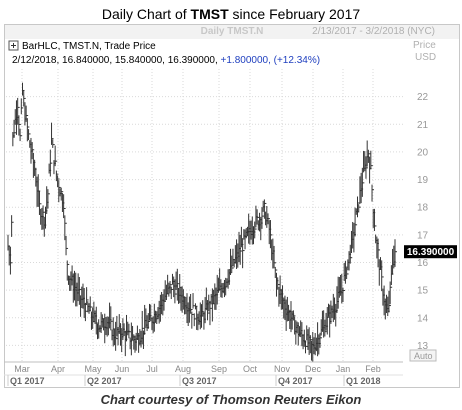 Image resolution: width=462 pixels, height=410 pixels. I want to click on month-tick-label: Sep, so click(219, 369).